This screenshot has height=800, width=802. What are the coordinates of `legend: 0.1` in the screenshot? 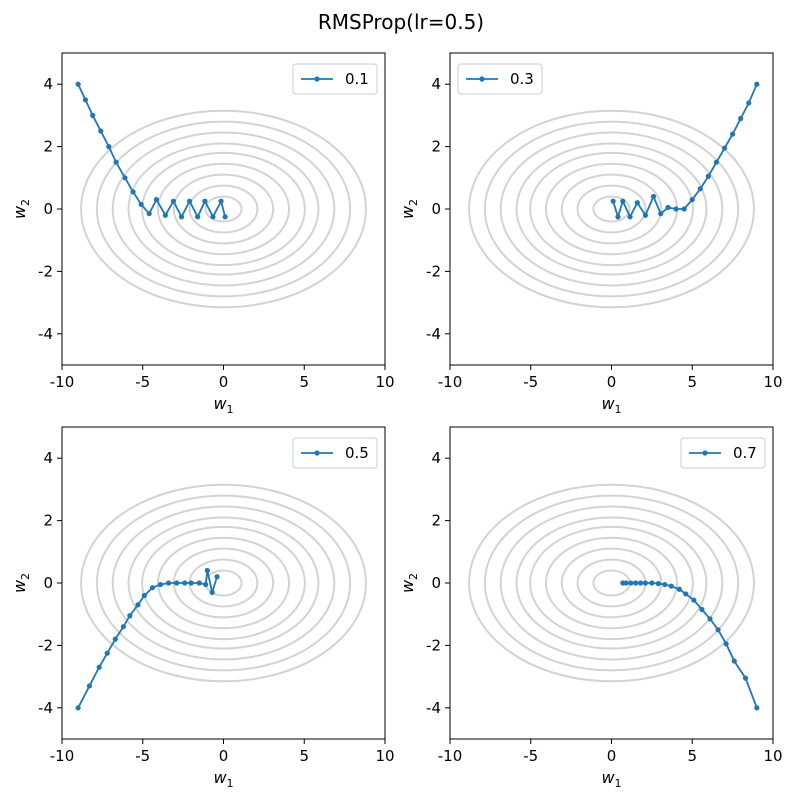 It's located at (335, 79).